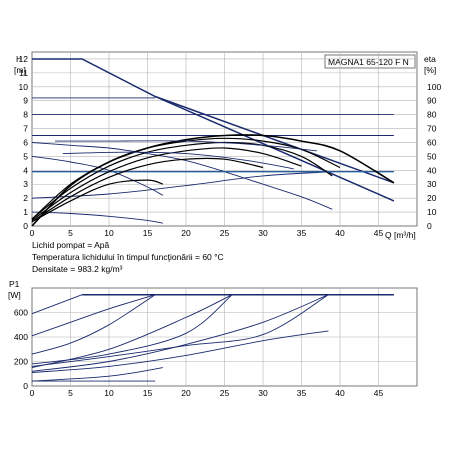 The image size is (450, 450). I want to click on y-tick-label: 9, so click(25, 101).